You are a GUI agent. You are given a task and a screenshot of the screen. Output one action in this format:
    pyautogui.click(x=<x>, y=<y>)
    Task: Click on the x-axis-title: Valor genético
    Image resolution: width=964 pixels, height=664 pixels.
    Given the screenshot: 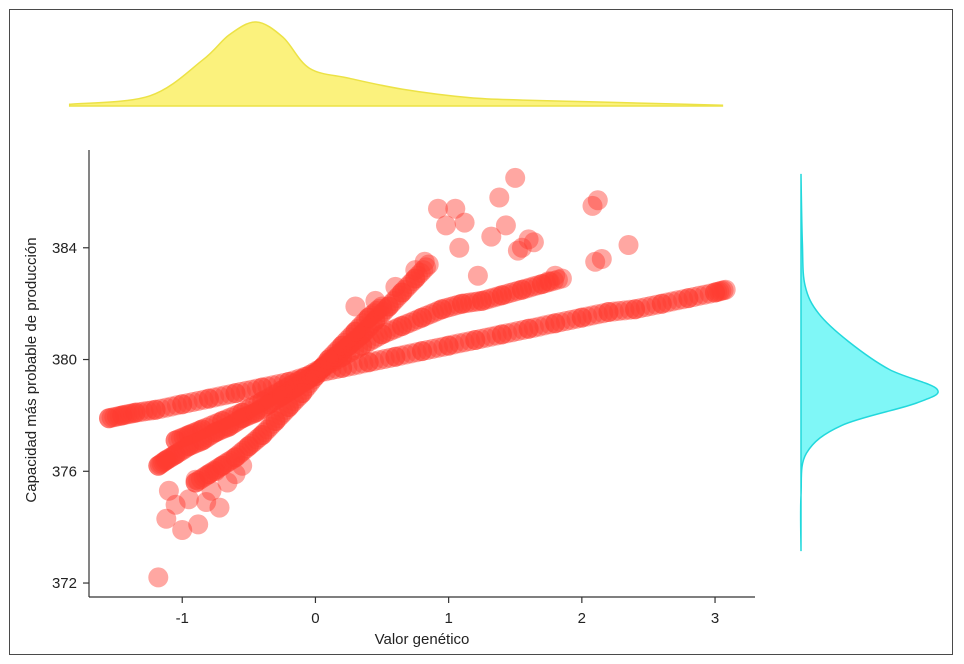 What is the action you would take?
    pyautogui.click(x=422, y=639)
    